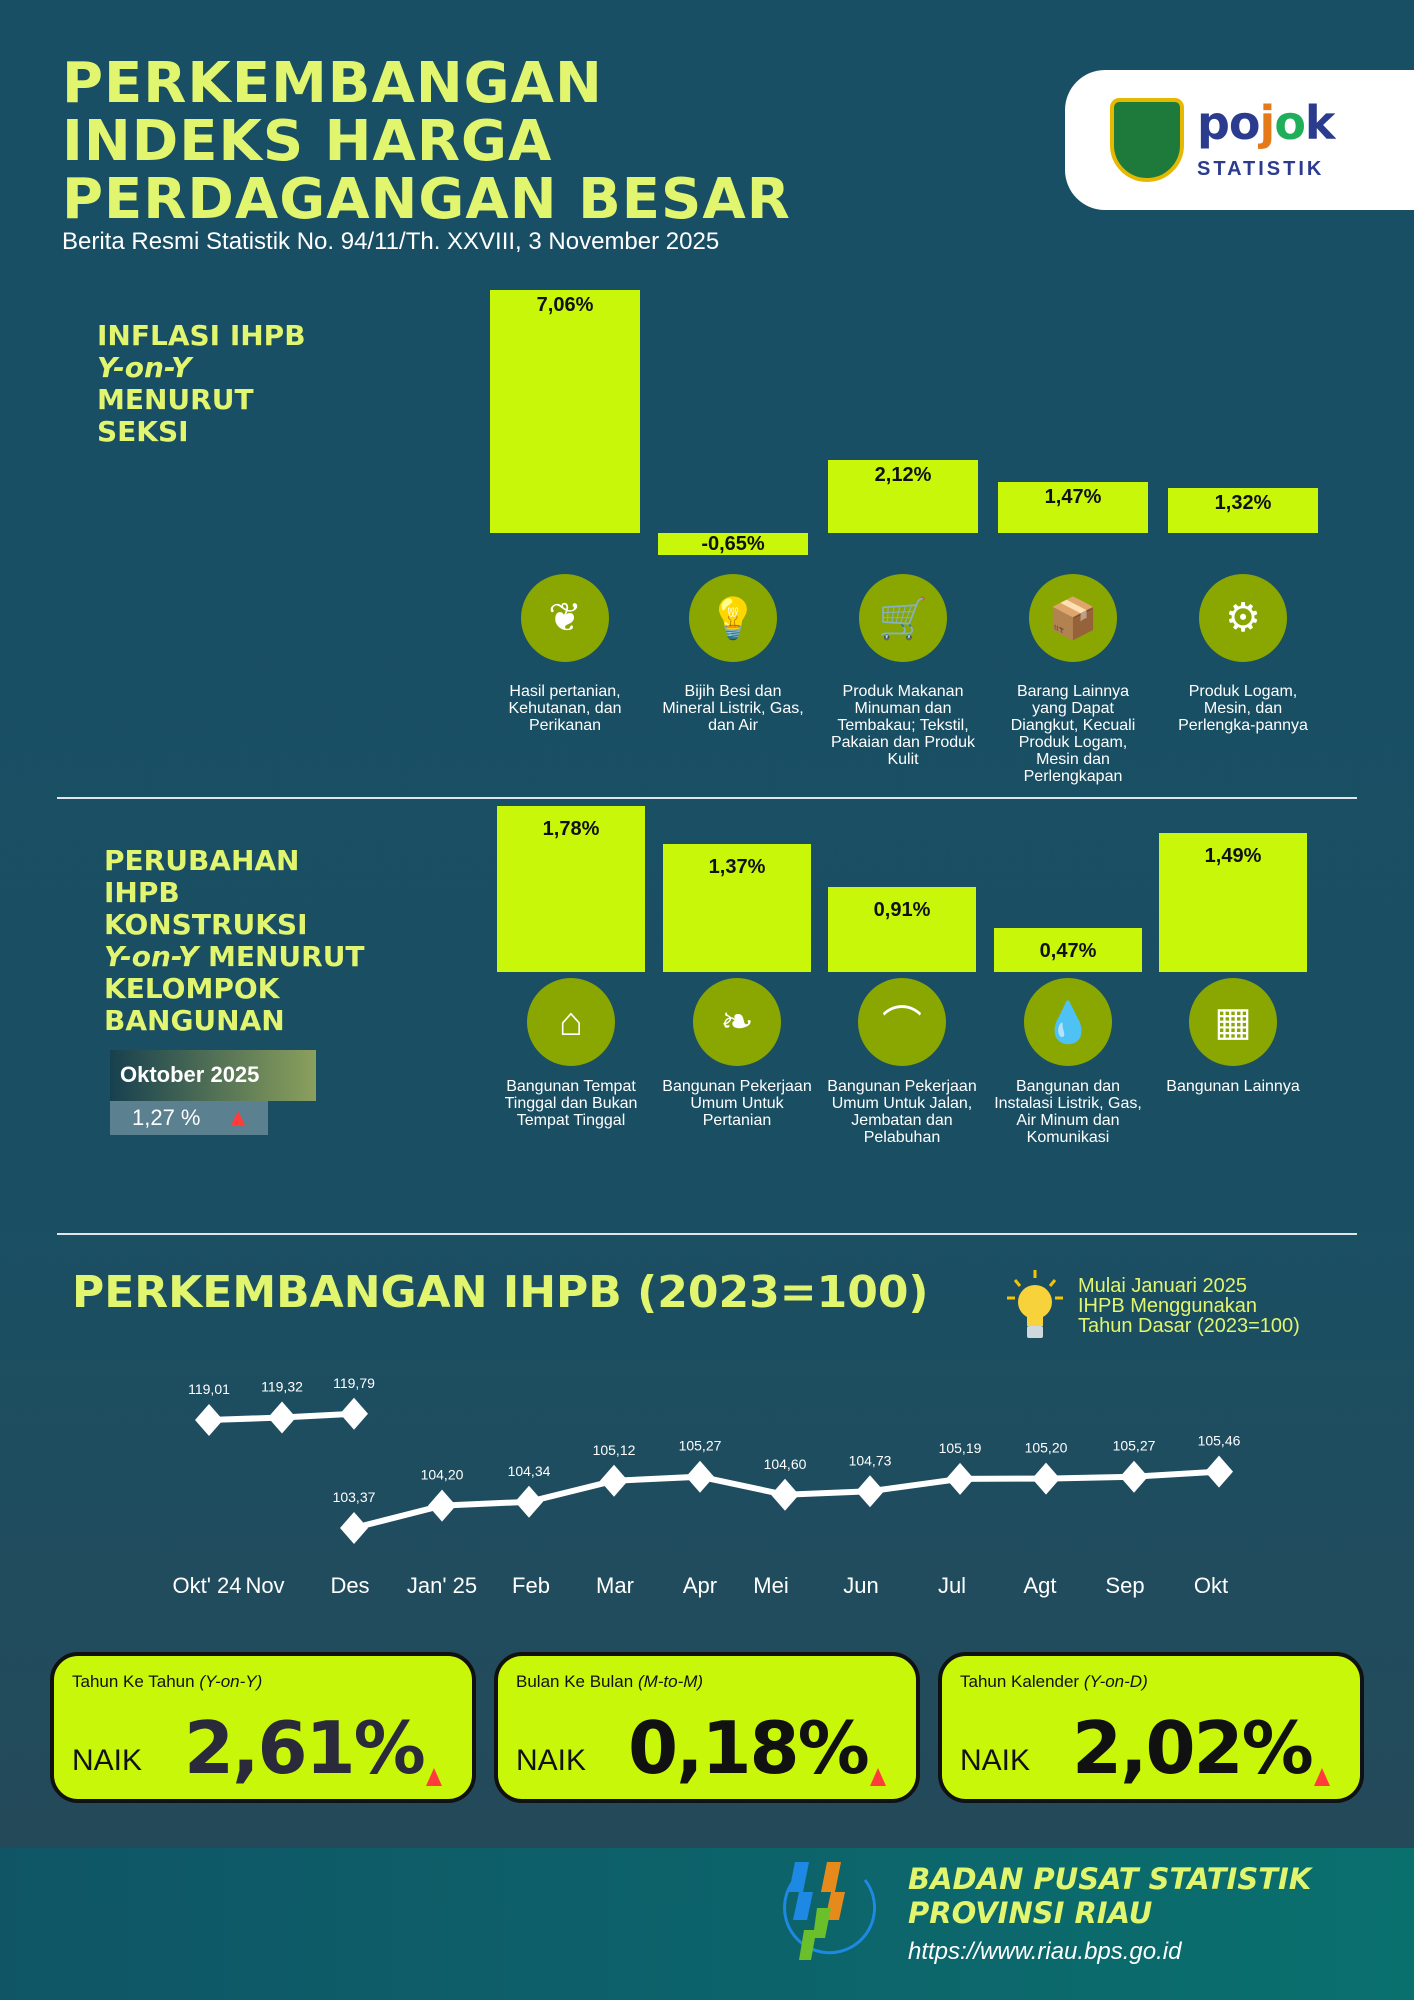 The image size is (1414, 2000). I want to click on x-tick-label: Sep, so click(1125, 1585).